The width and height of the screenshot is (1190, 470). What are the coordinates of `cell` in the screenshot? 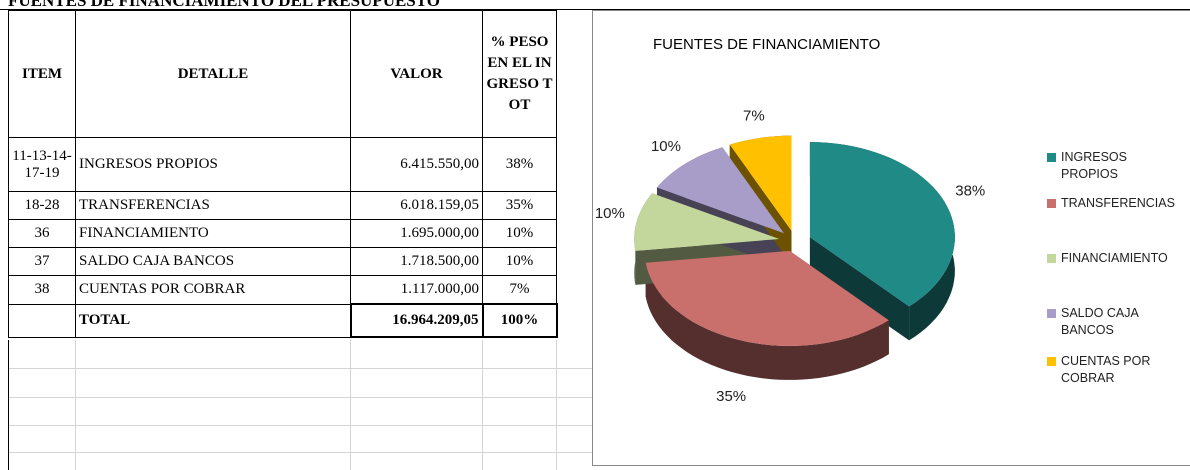 It's located at (42, 320).